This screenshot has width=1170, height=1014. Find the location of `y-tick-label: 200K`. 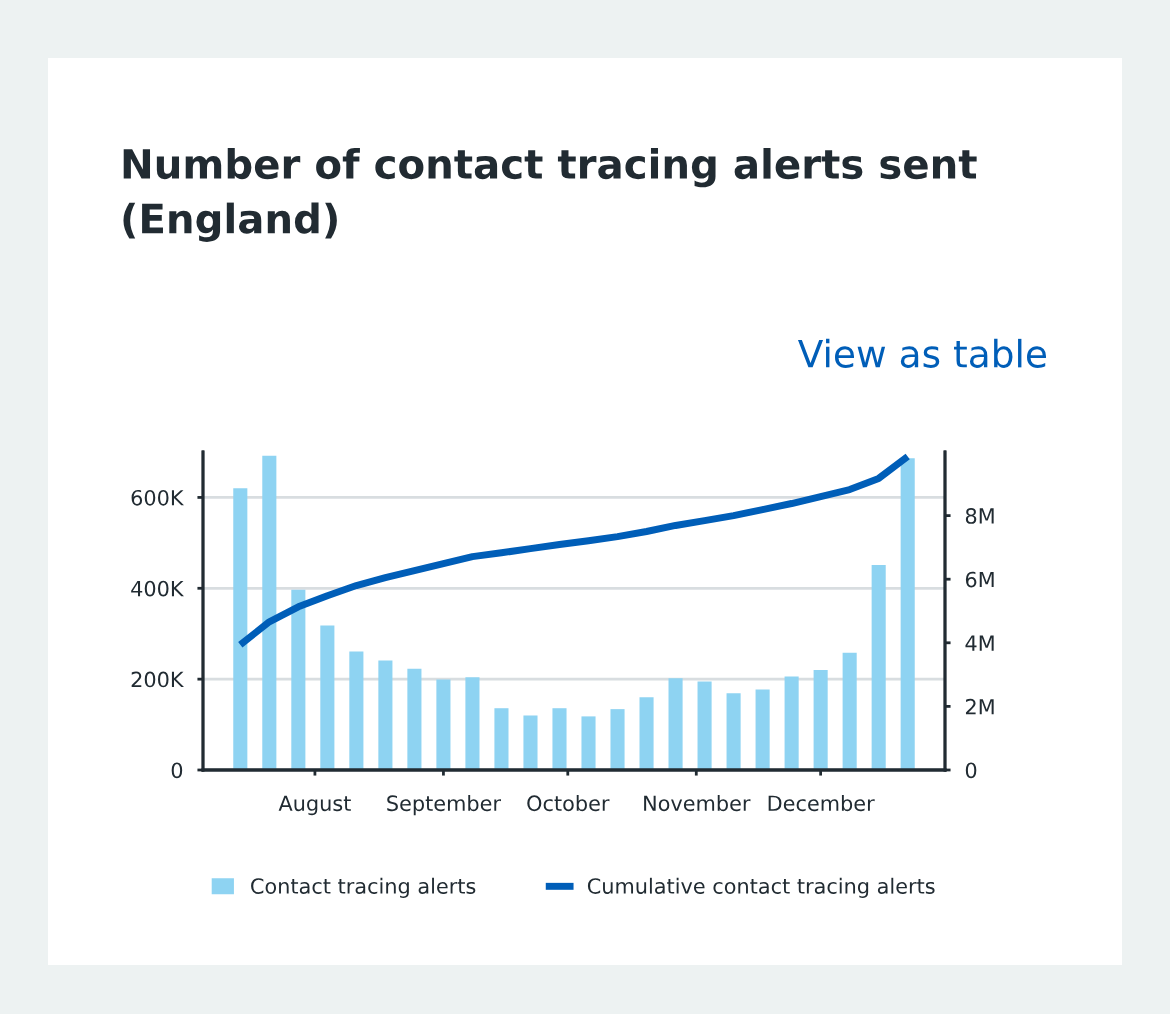

y-tick-label: 200K is located at coordinates (157, 679).